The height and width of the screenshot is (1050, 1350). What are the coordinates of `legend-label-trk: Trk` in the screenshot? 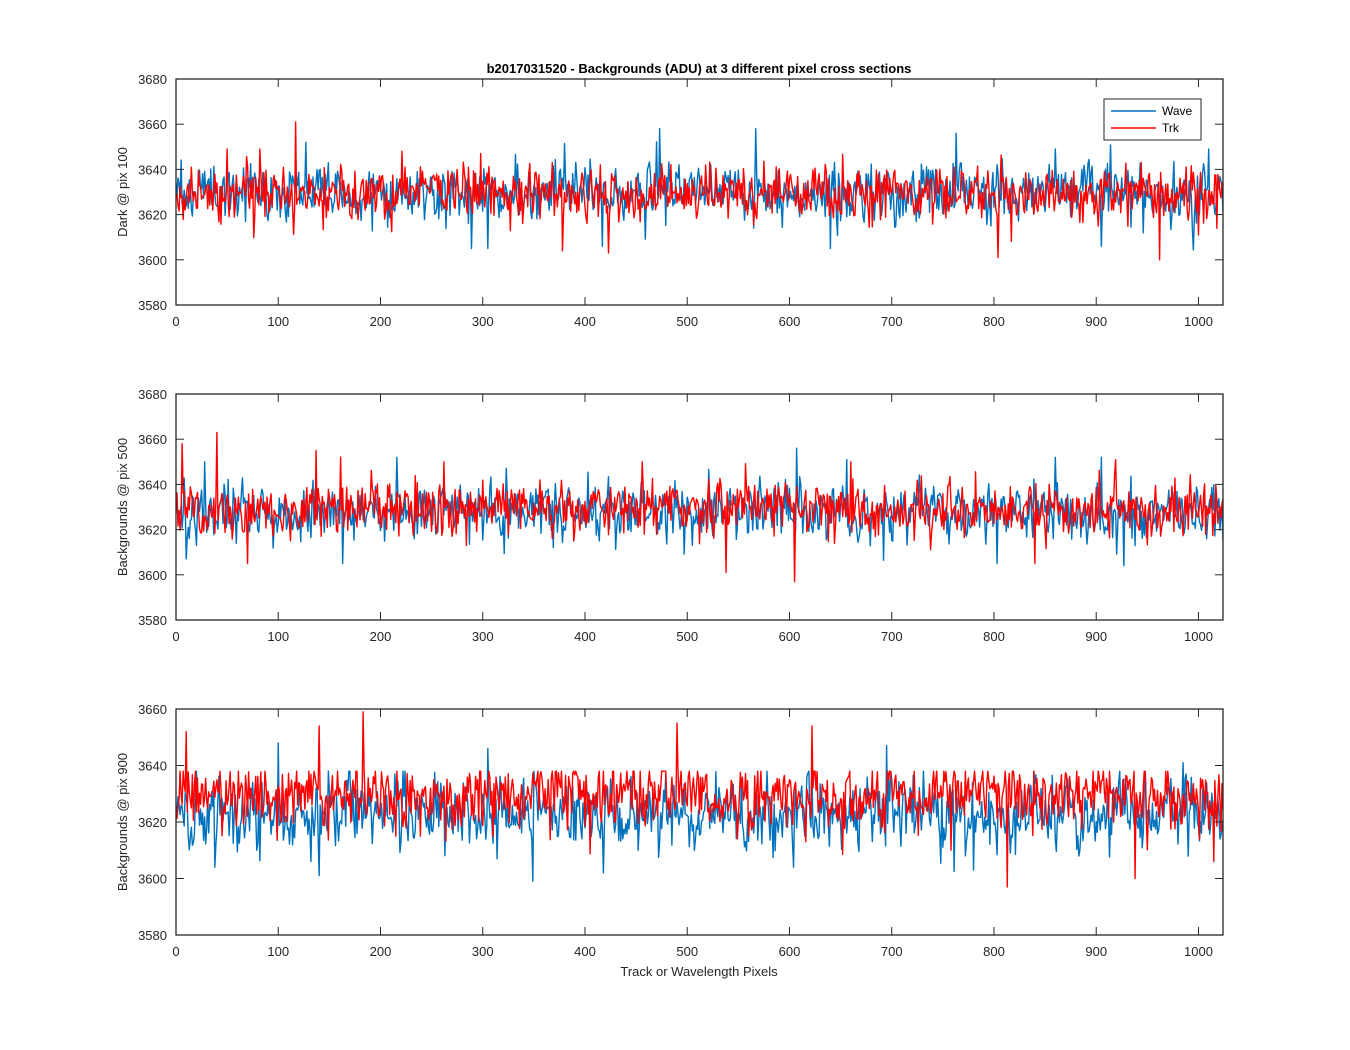 It's located at (1171, 128).